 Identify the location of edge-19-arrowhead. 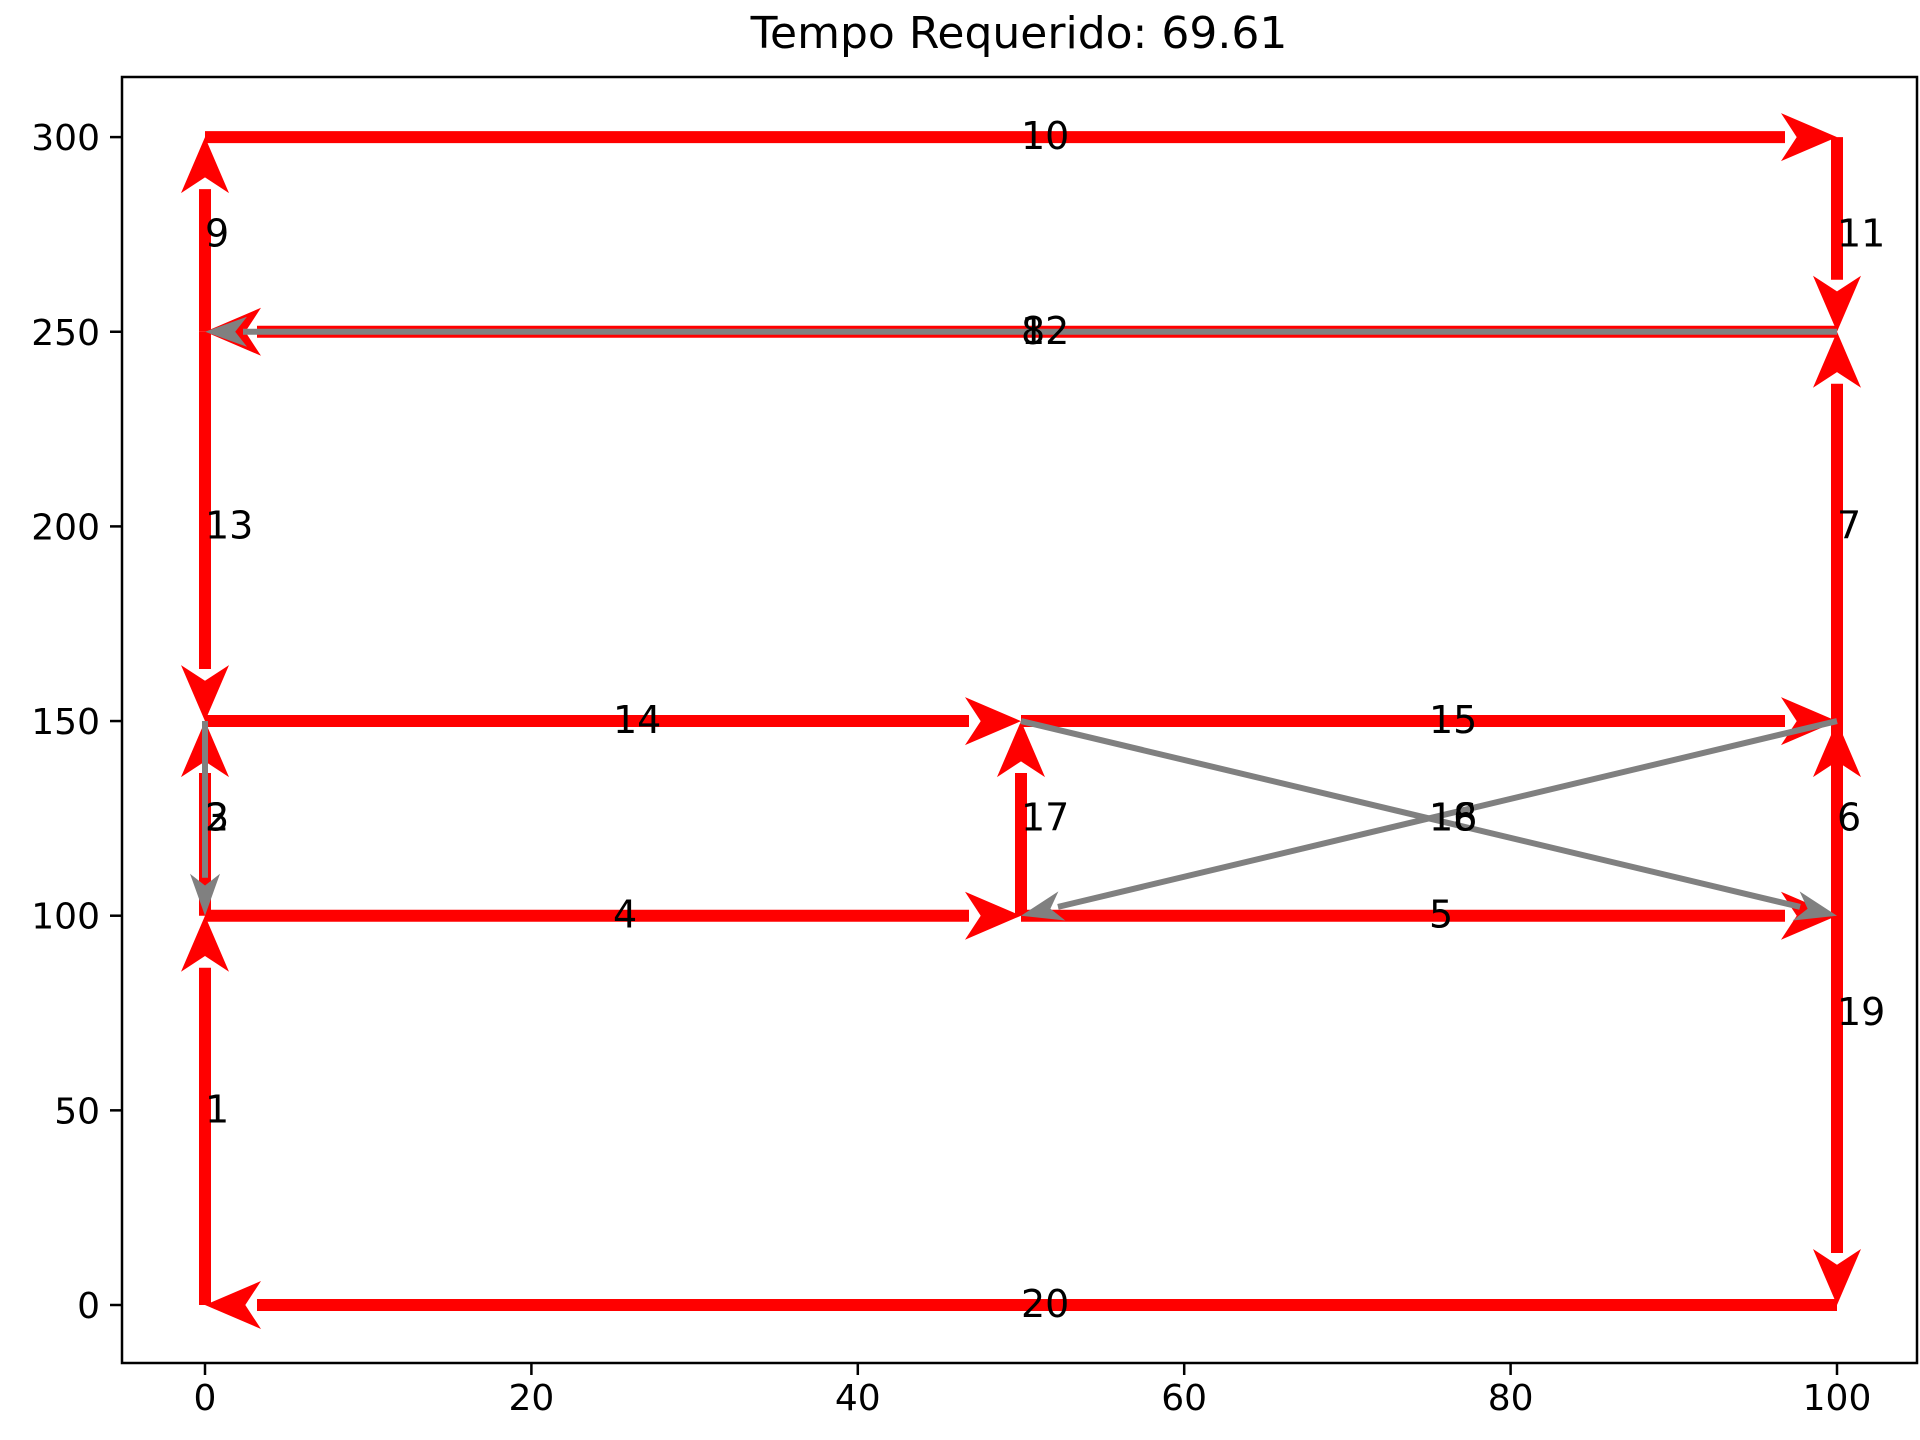
(1837, 1277).